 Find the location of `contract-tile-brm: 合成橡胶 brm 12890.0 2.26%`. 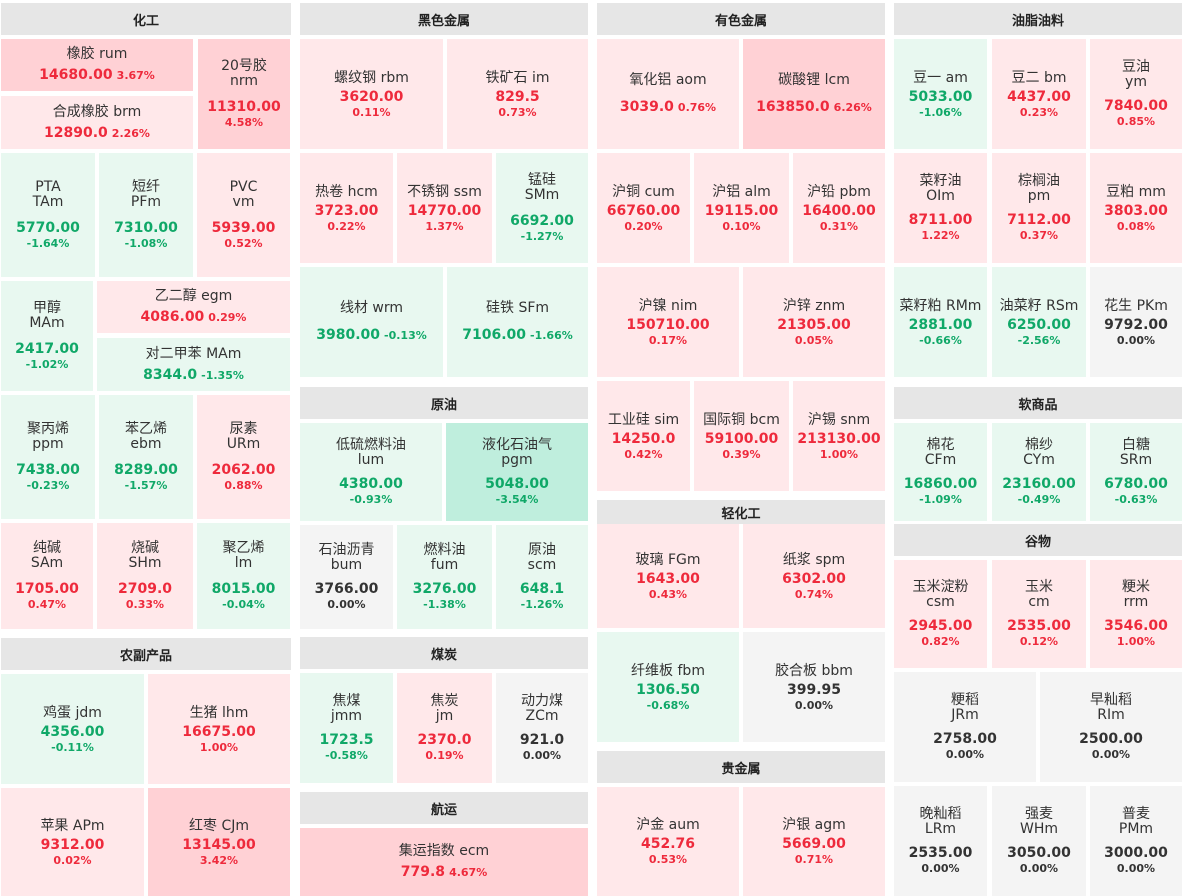

contract-tile-brm: 合成橡胶 brm 12890.0 2.26% is located at coordinates (97, 122).